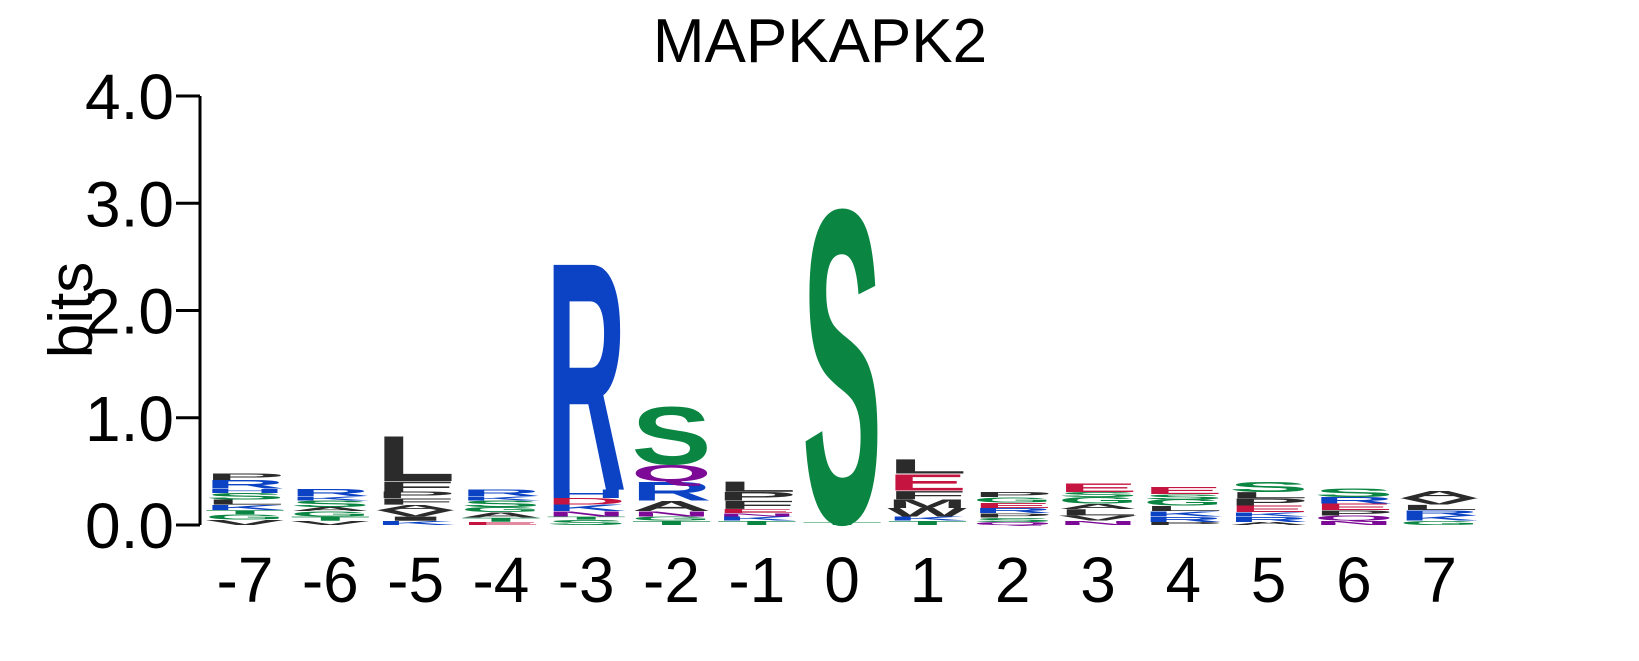  I want to click on logo-glyph: M, so click(927, 503).